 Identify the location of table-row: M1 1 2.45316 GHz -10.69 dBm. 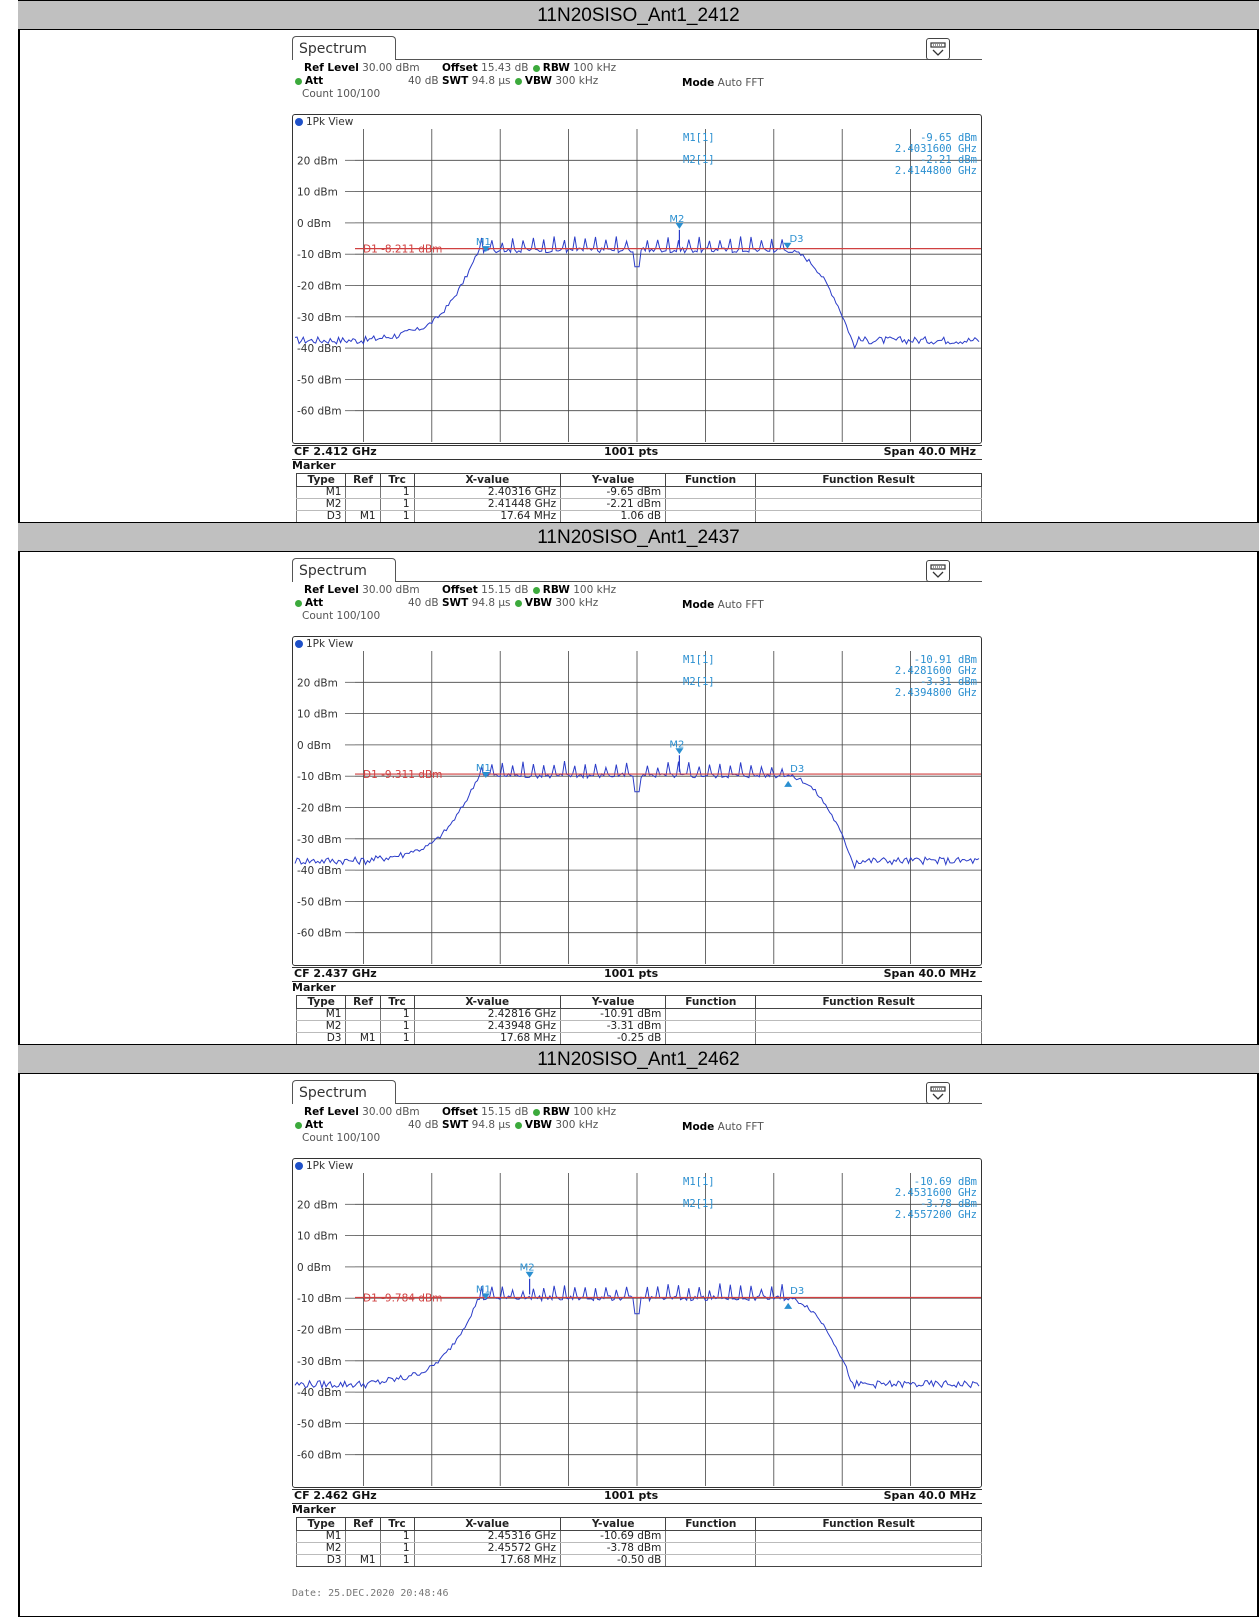
(638, 1536).